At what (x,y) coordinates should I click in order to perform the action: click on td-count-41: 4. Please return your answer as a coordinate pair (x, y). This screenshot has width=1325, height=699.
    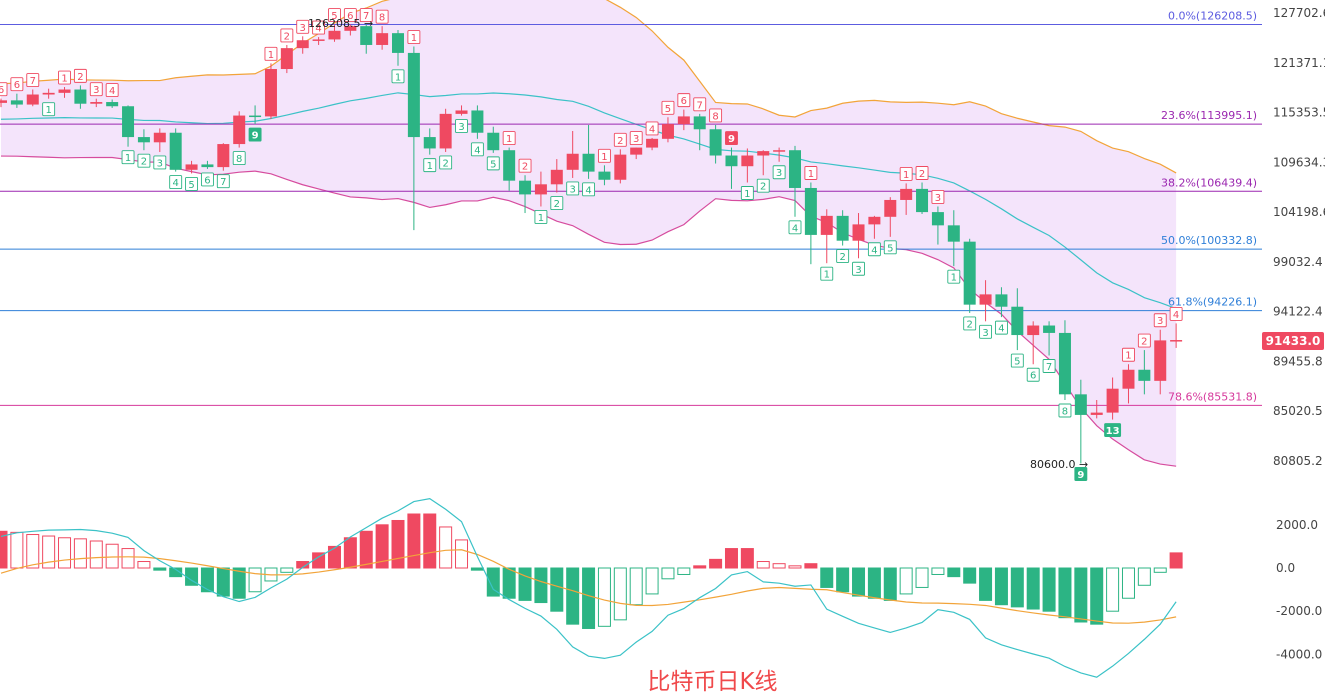
    Looking at the image, I should click on (652, 128).